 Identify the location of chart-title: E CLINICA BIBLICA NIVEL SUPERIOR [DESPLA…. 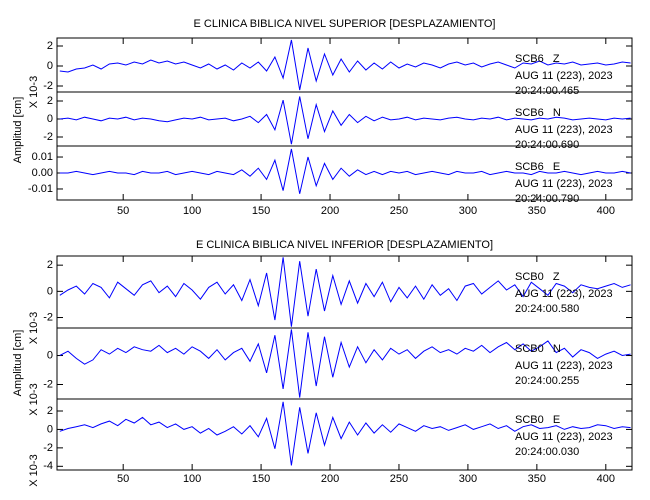
(345, 24).